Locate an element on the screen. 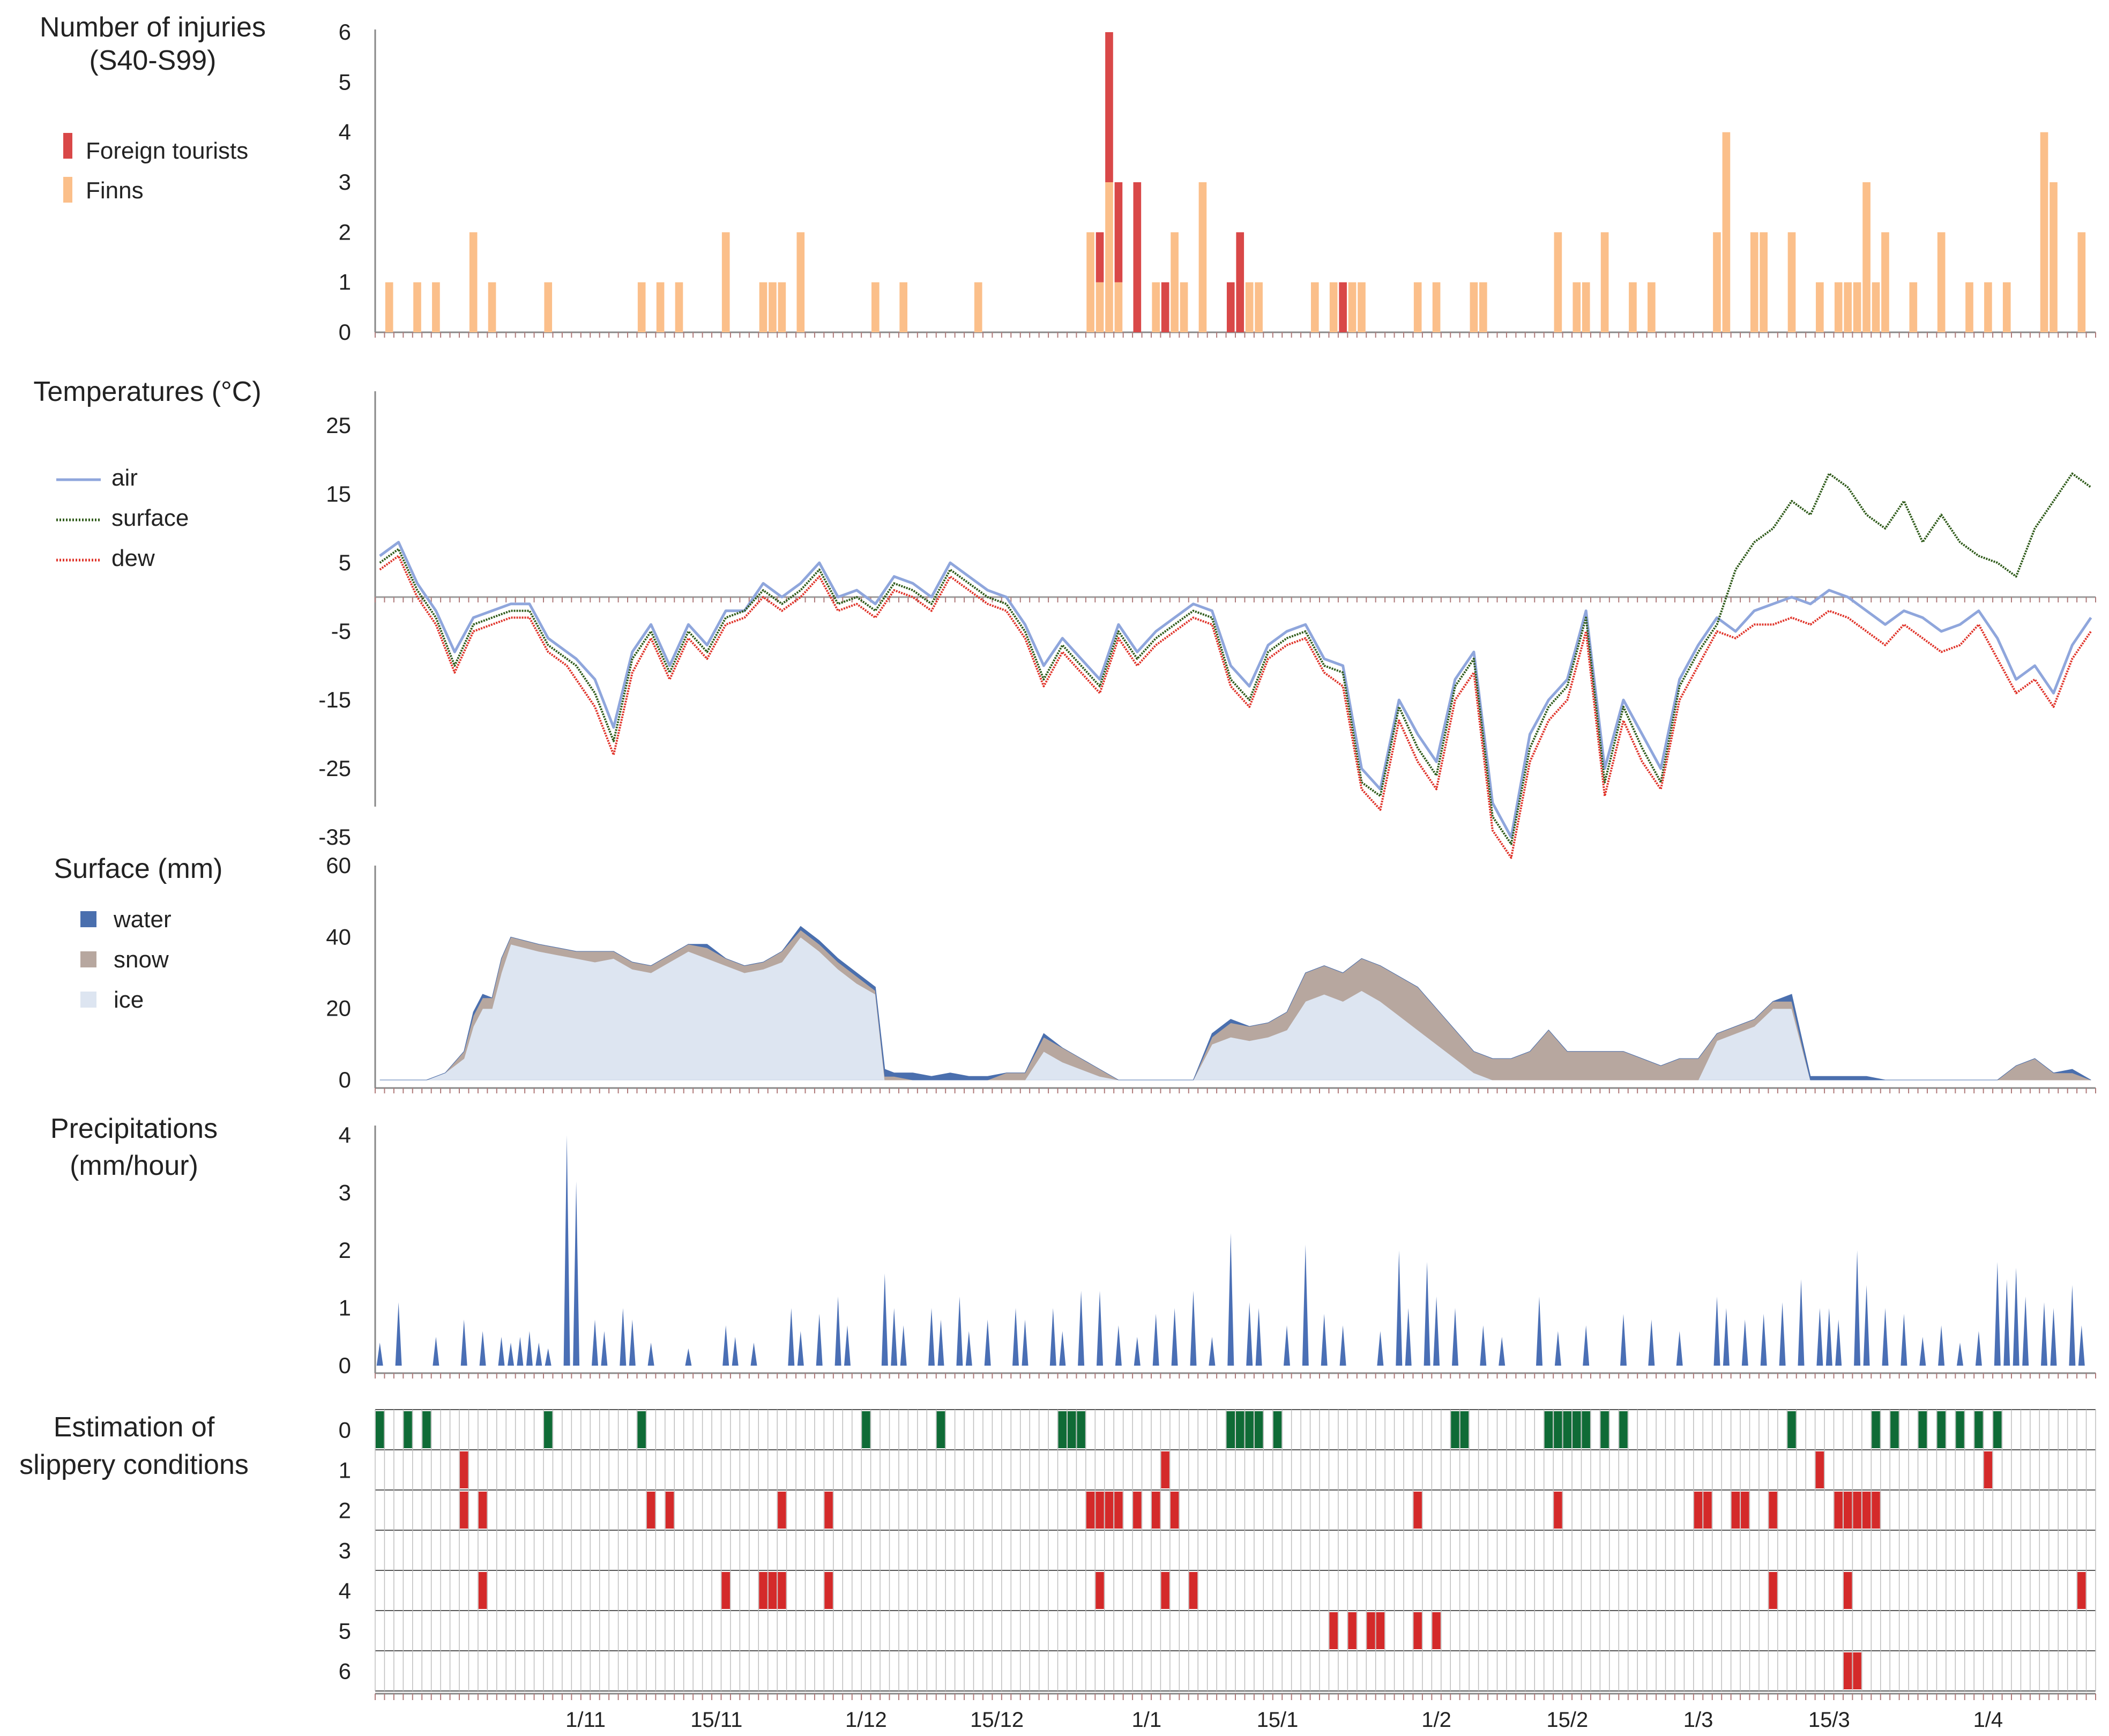 This screenshot has height=1736, width=2109. injuries-ytick-label: 6 is located at coordinates (345, 31).